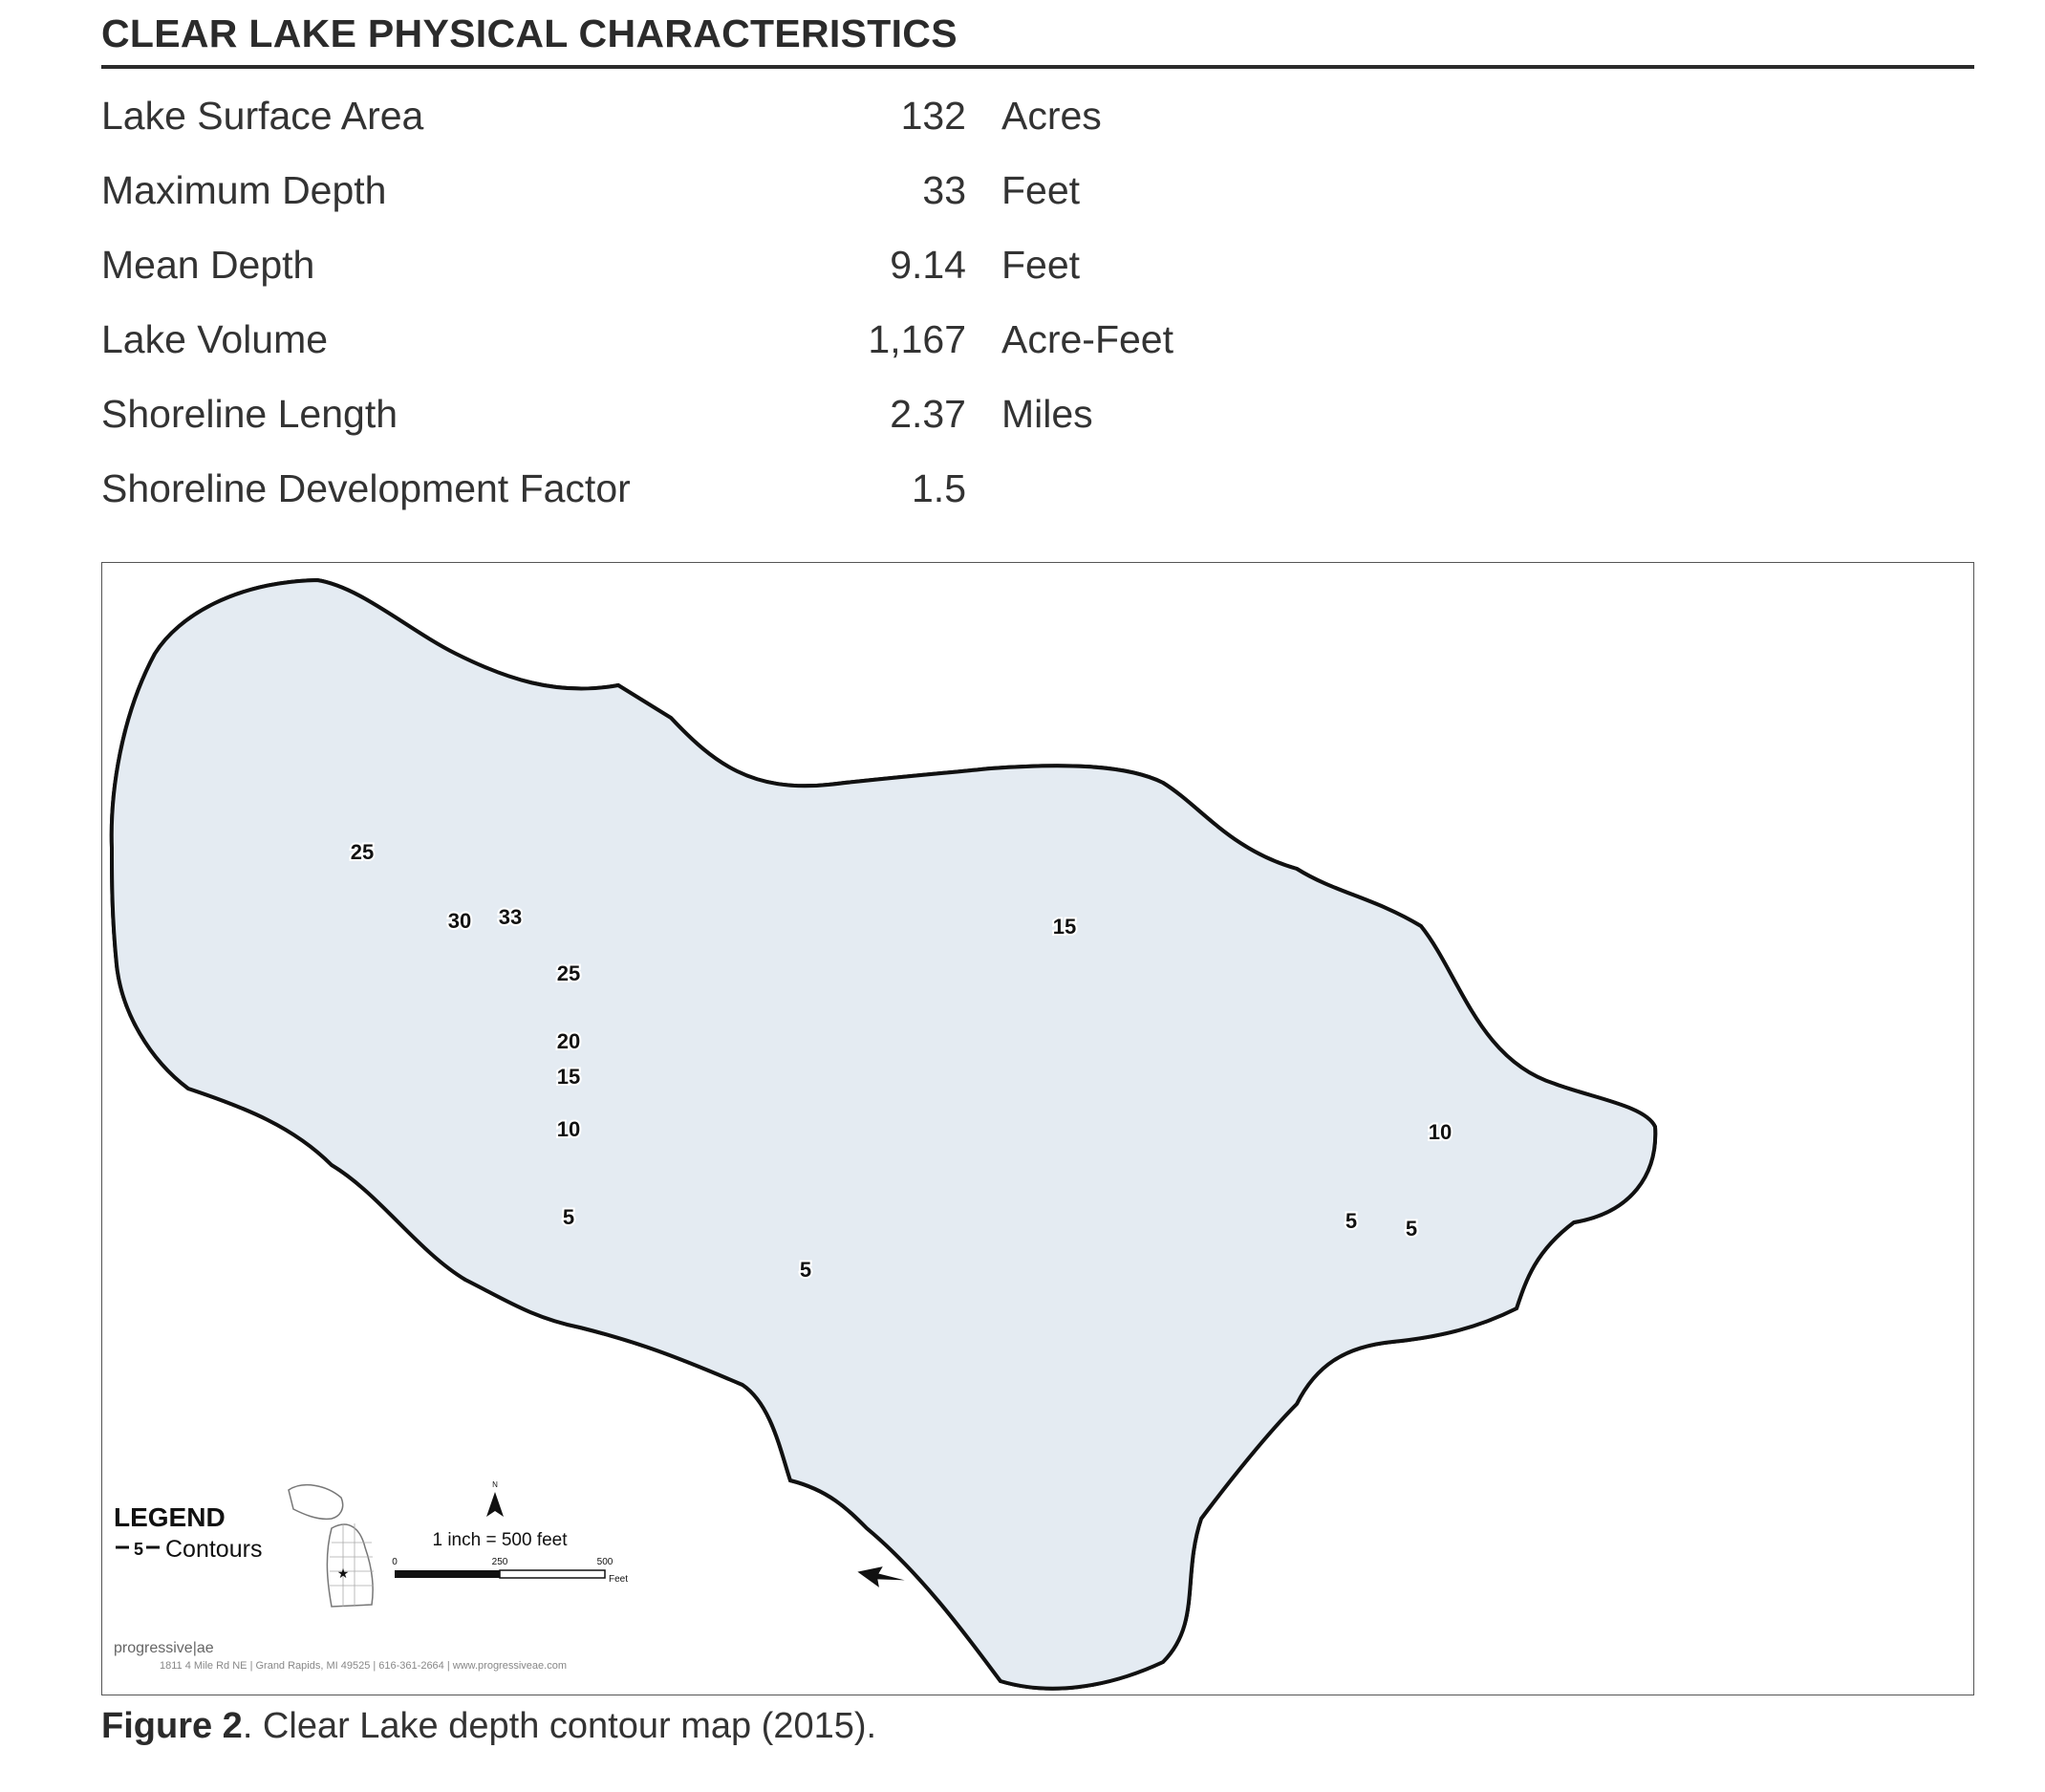 The image size is (2045, 1792). I want to click on section-heading: CLEAR LAKE PHYSICAL CHARACTERISTICS, so click(529, 33).